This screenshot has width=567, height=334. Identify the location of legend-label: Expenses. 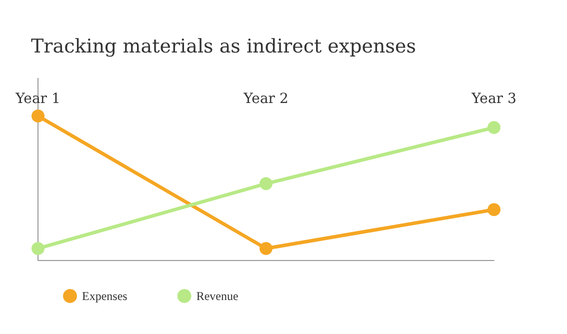
(105, 296).